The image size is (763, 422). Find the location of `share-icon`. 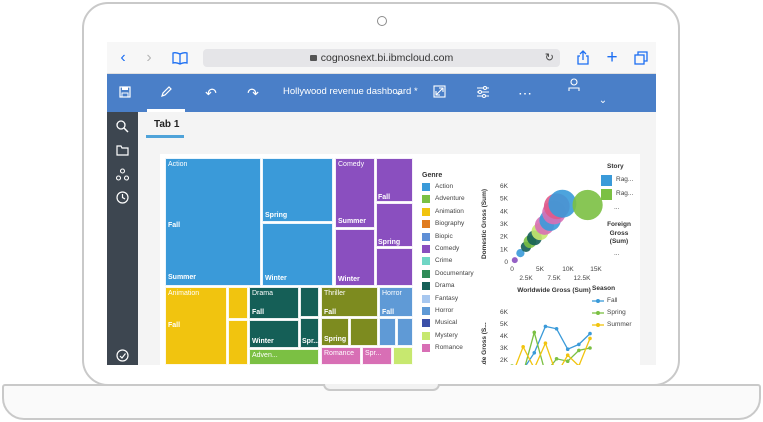

share-icon is located at coordinates (583, 58).